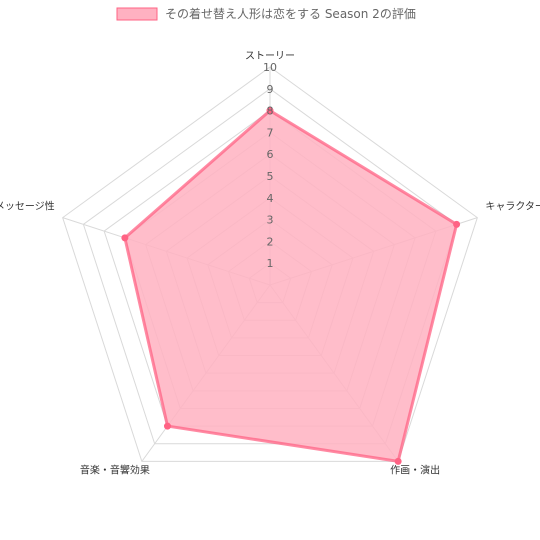  What do you see at coordinates (137, 14) in the screenshot?
I see `legend-swatch` at bounding box center [137, 14].